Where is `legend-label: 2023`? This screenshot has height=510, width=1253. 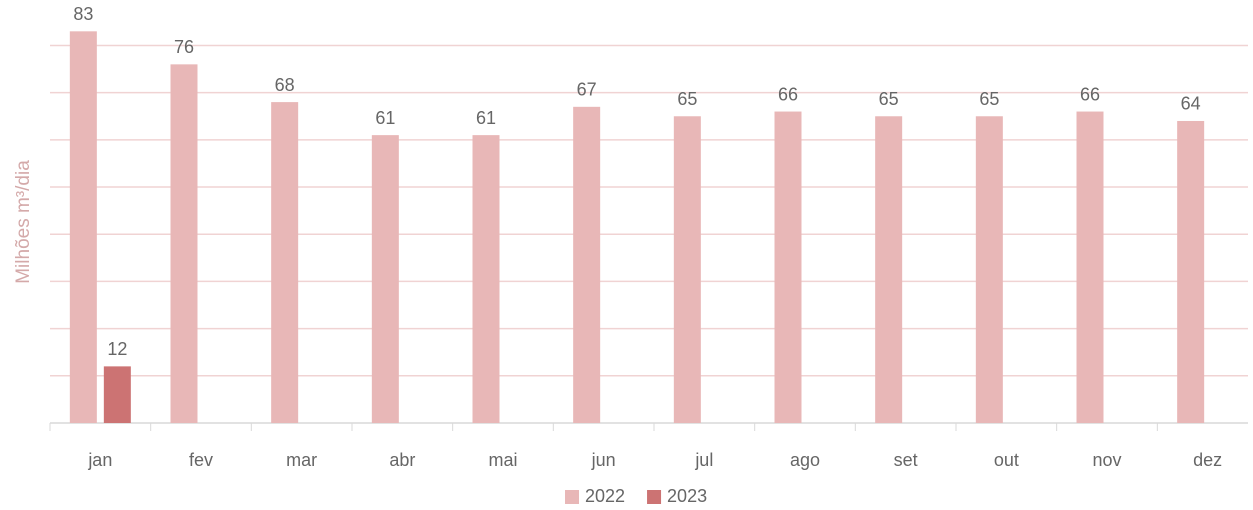
legend-label: 2023 is located at coordinates (687, 496).